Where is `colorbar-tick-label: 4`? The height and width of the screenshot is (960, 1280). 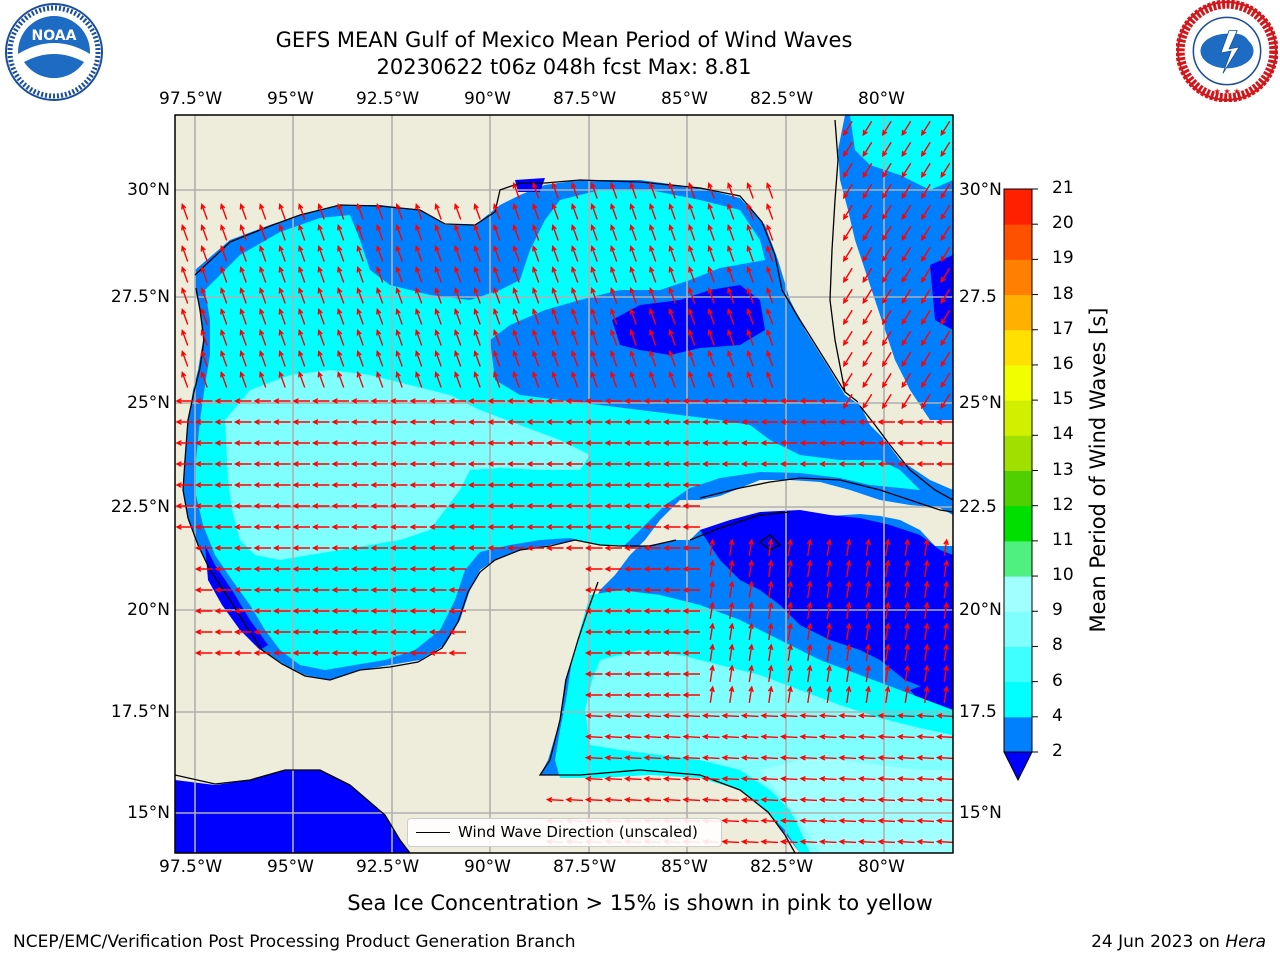 colorbar-tick-label: 4 is located at coordinates (1057, 715).